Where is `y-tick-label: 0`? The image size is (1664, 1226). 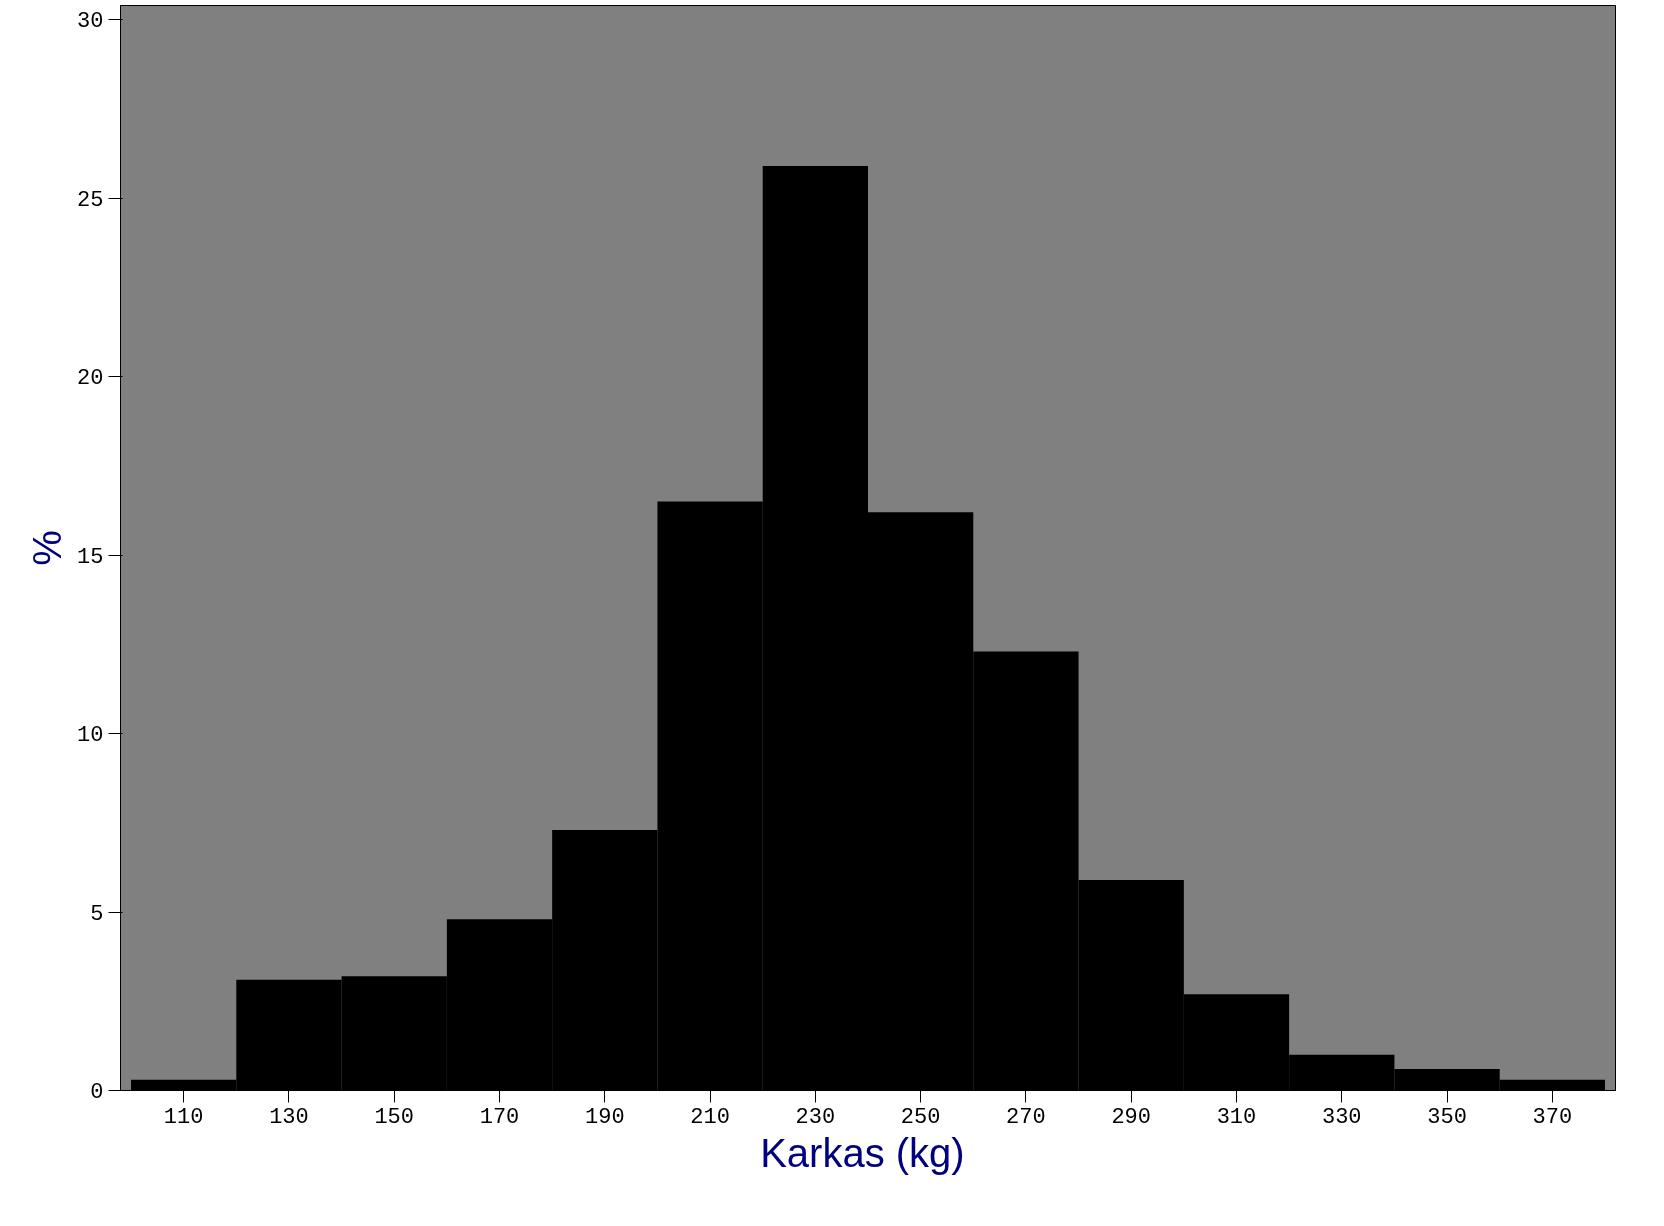
y-tick-label: 0 is located at coordinates (97, 1092).